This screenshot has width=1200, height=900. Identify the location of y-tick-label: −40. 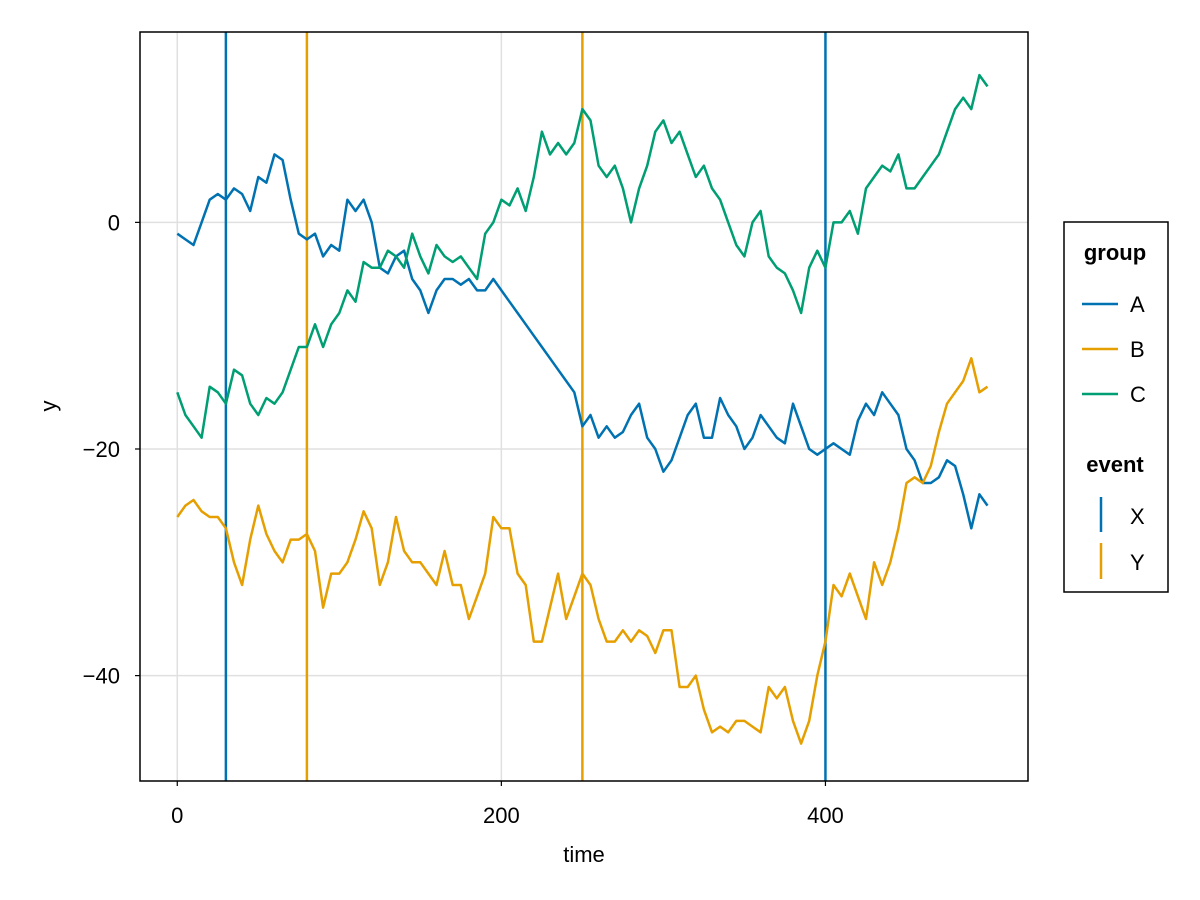
(101, 676).